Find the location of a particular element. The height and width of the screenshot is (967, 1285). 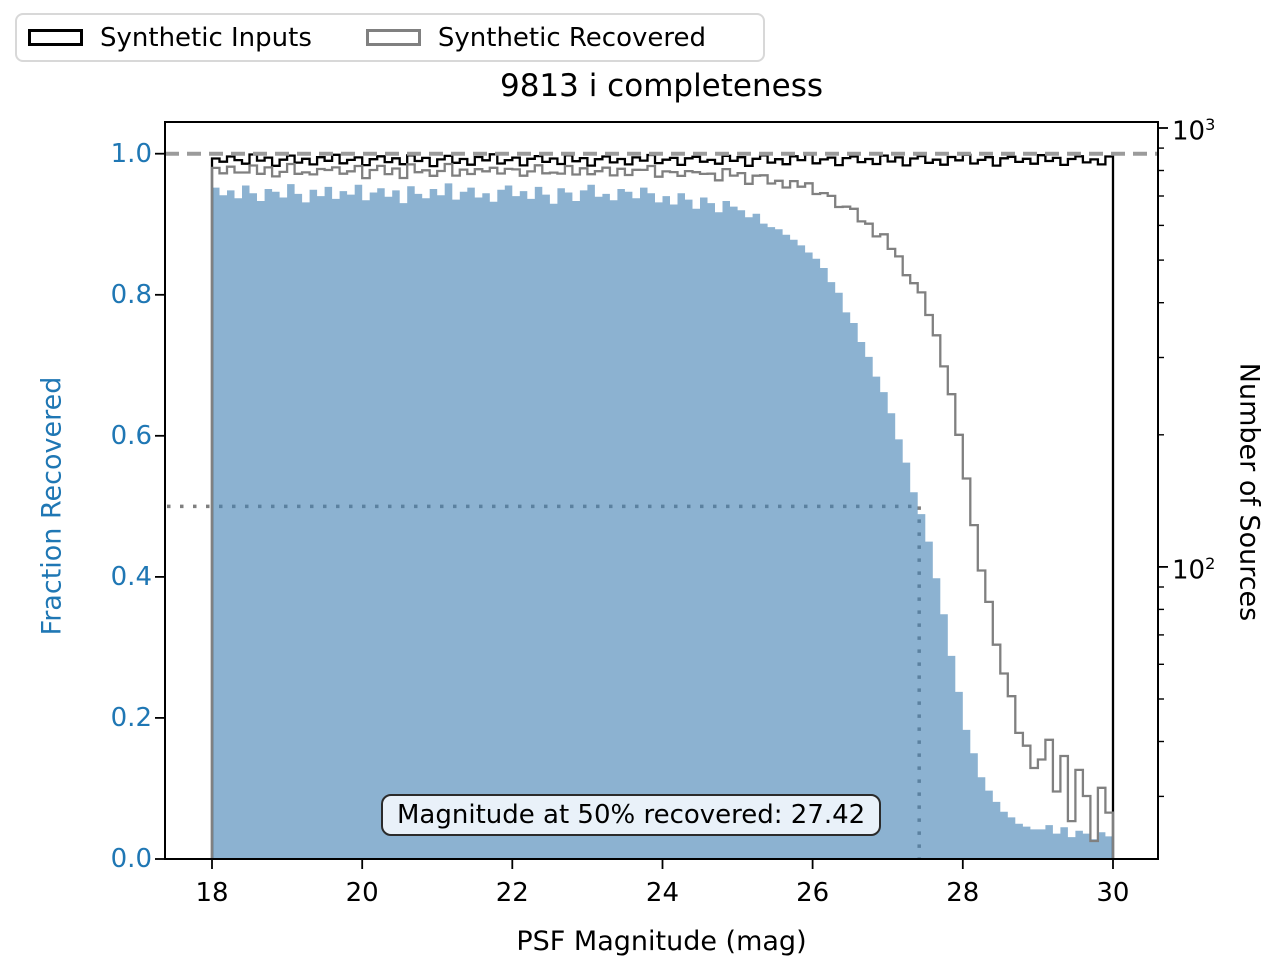

legend-item-synthetic-recovered: Synthetic Recovered is located at coordinates (536, 37).